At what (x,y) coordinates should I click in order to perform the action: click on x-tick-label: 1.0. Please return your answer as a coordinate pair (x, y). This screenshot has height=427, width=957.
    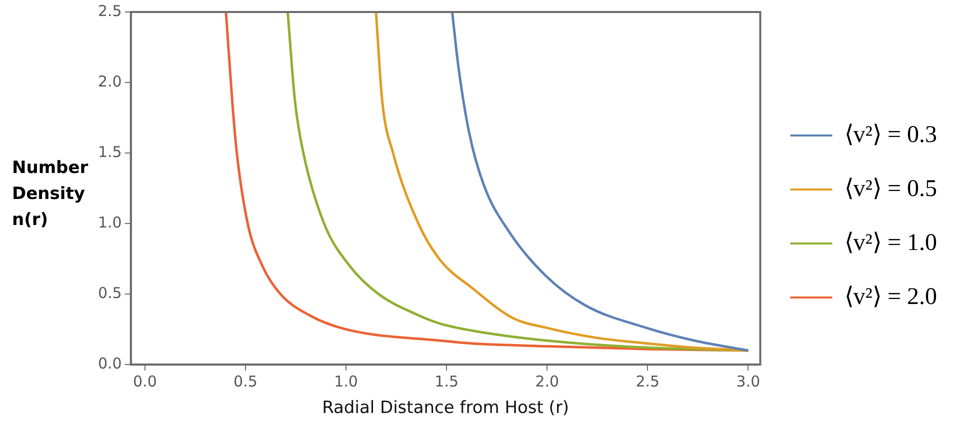
    Looking at the image, I should click on (346, 381).